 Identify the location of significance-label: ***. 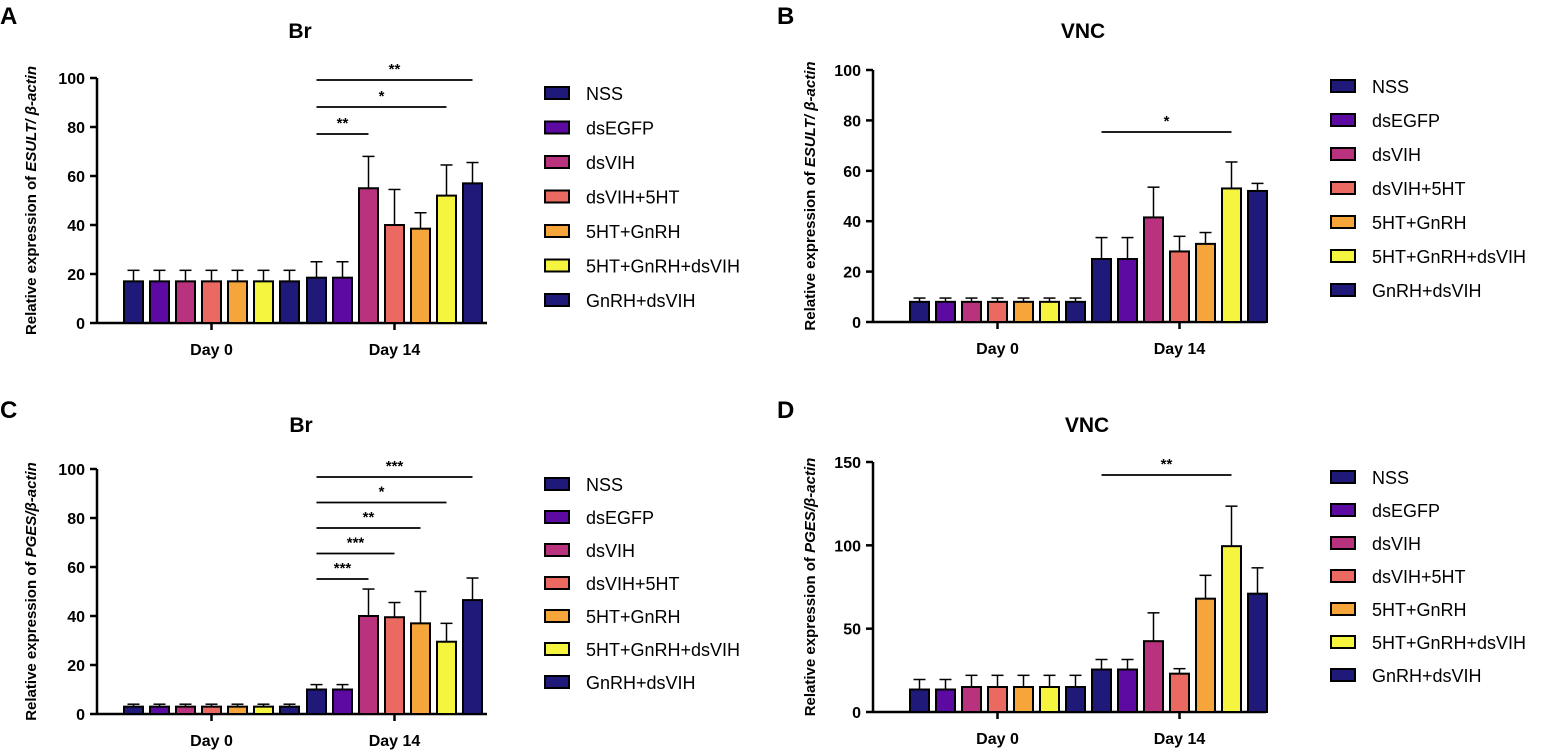
(343, 568).